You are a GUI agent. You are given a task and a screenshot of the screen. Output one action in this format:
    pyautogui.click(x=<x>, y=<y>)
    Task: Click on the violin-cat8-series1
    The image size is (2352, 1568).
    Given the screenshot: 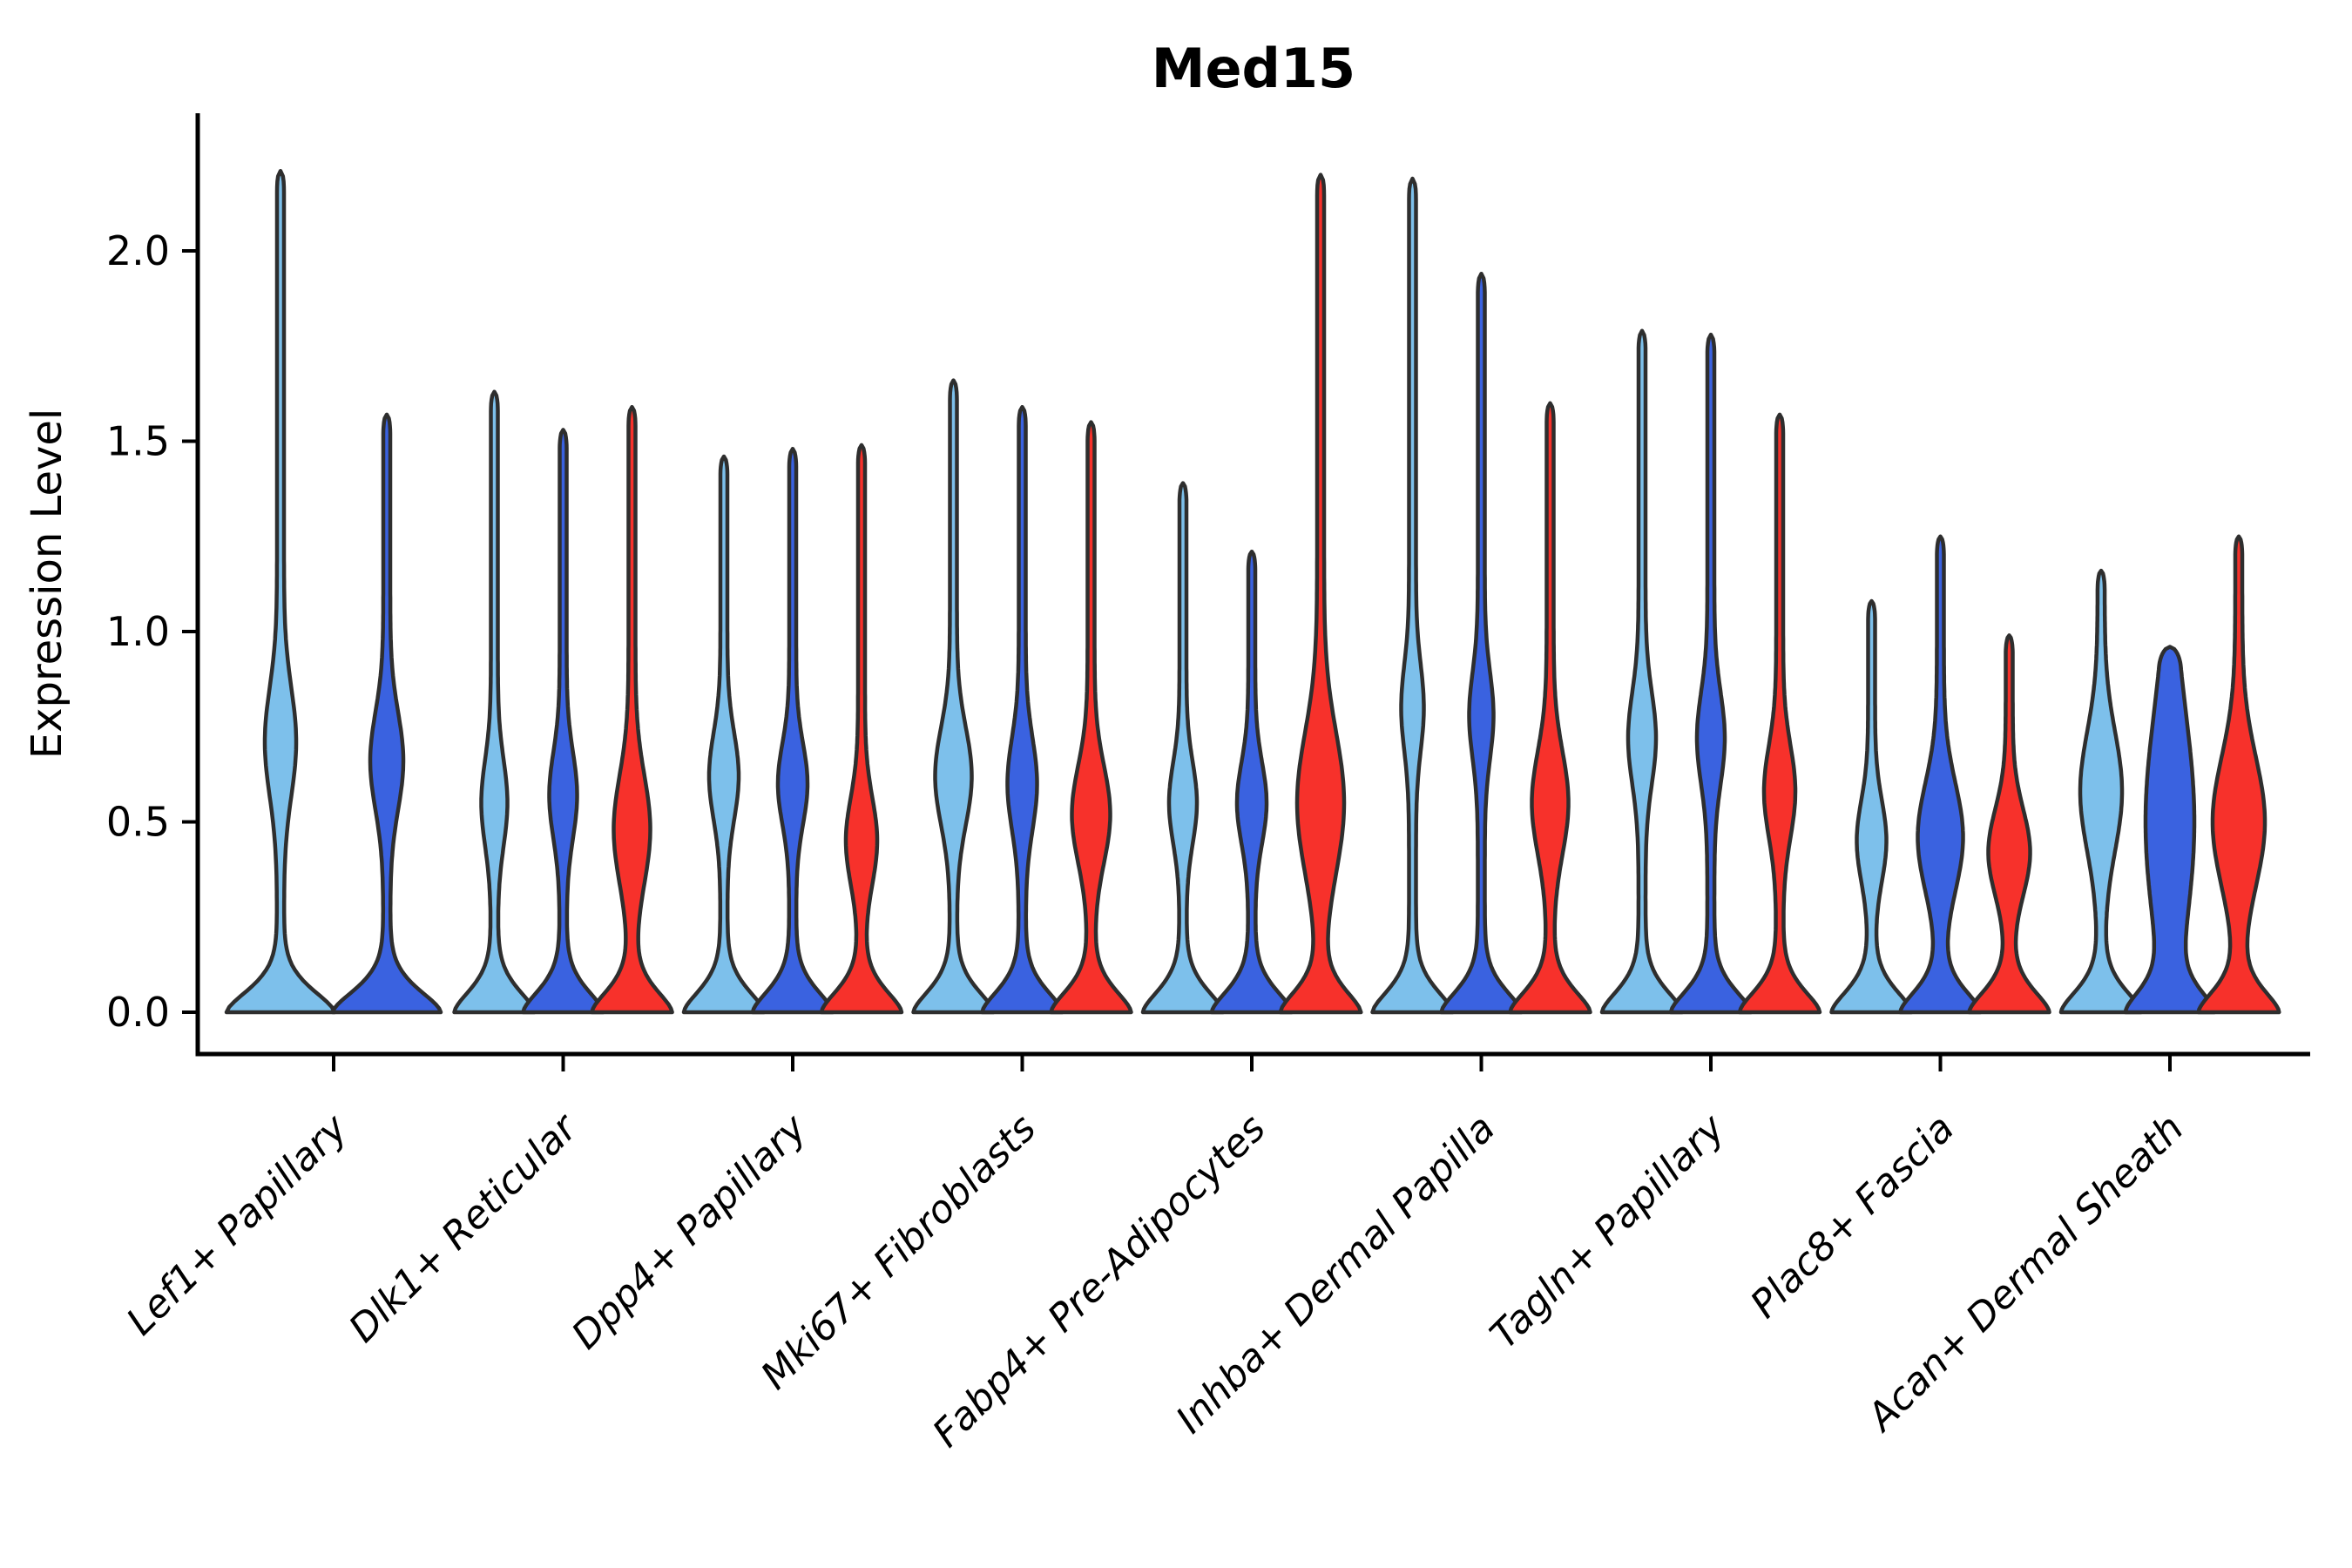 What is the action you would take?
    pyautogui.click(x=2170, y=830)
    